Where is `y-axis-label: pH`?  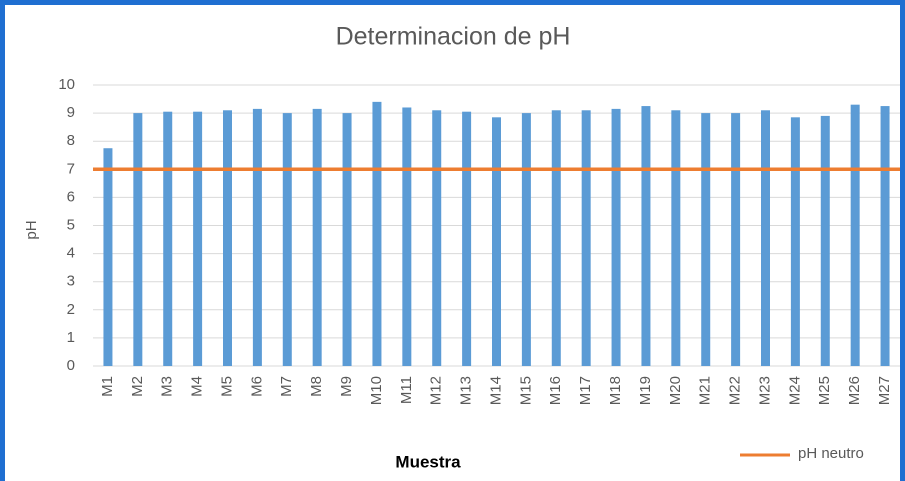 y-axis-label: pH is located at coordinates (31, 229).